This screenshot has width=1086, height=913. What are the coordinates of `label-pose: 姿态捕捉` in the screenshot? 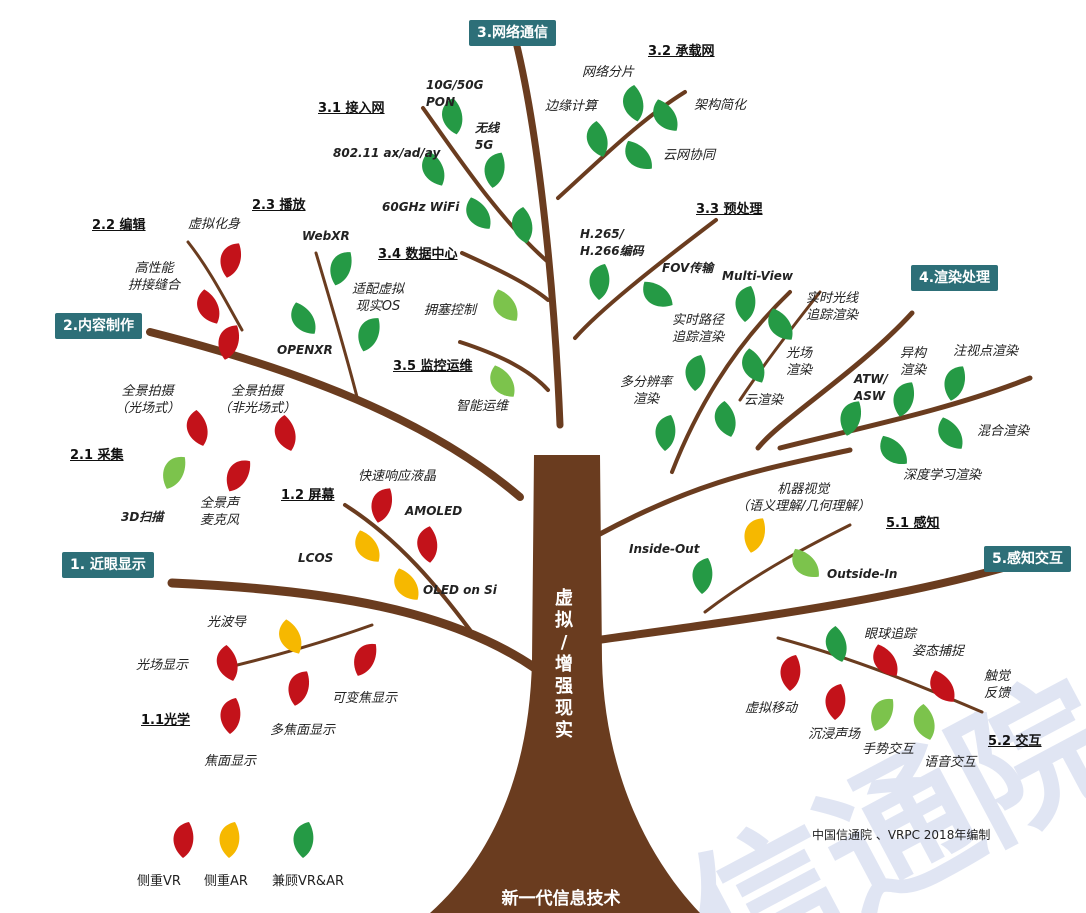 It's located at (938, 651).